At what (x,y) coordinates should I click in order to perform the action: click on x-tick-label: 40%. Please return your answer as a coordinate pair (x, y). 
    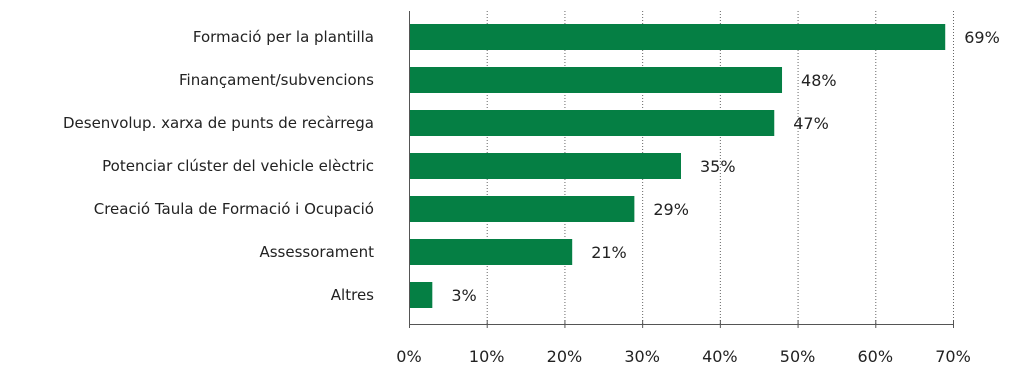
    Looking at the image, I should click on (720, 356).